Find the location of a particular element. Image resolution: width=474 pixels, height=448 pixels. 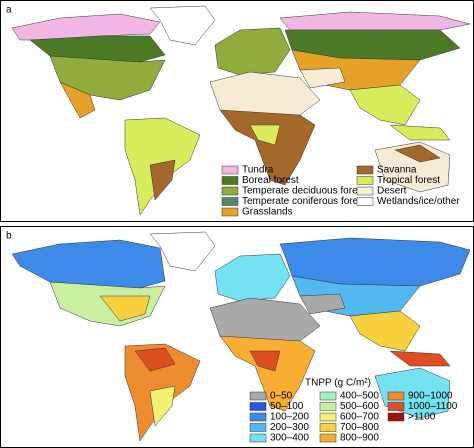

siberia is located at coordinates (375, 262).